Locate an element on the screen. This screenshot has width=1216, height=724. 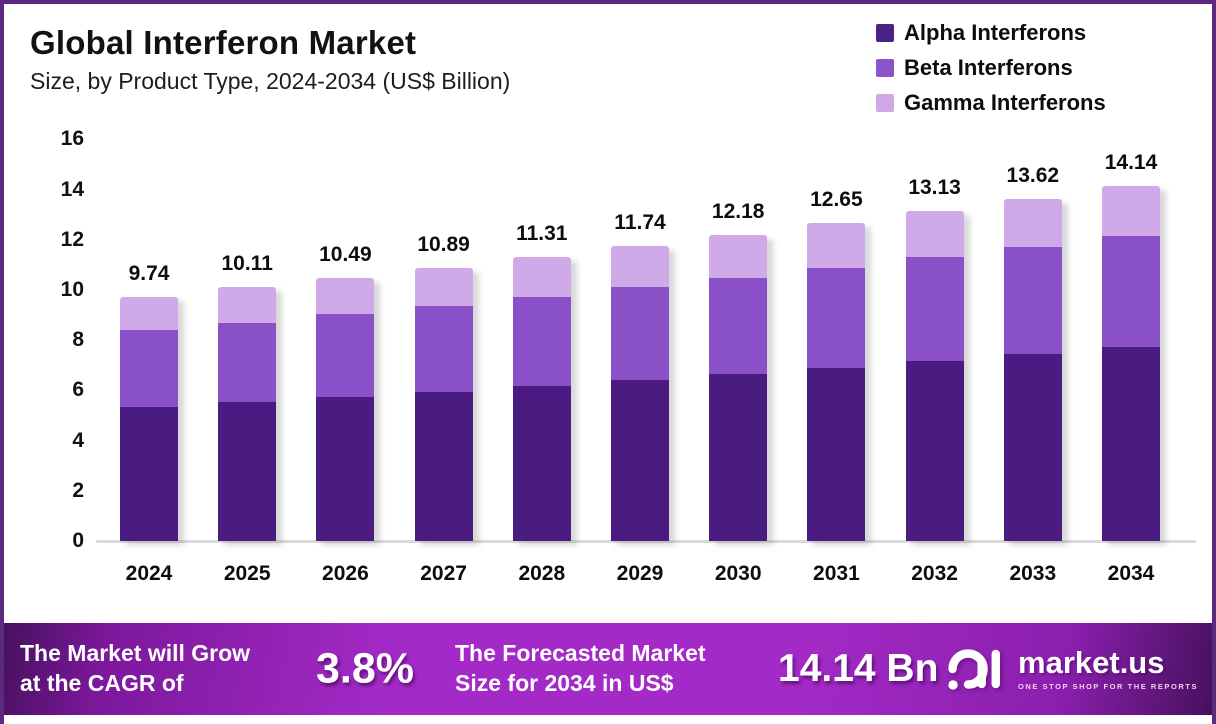
bar-2027 is located at coordinates (443, 404).